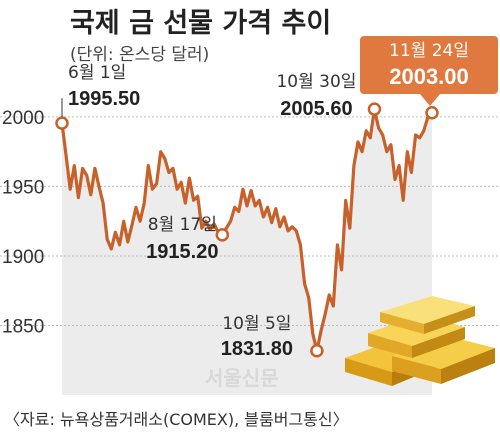  What do you see at coordinates (23, 118) in the screenshot?
I see `y-tick-label: 2000` at bounding box center [23, 118].